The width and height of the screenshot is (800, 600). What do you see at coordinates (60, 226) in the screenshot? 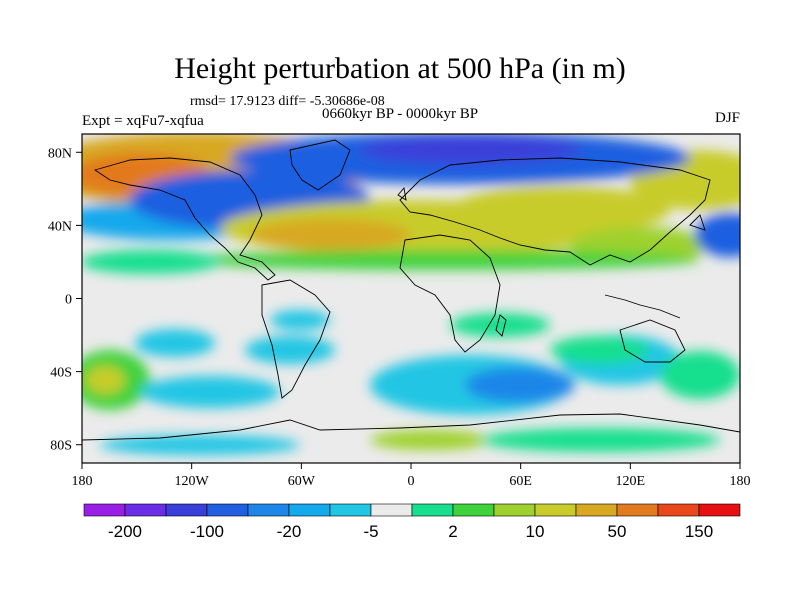
I see `lat-tick-label: 40N` at bounding box center [60, 226].